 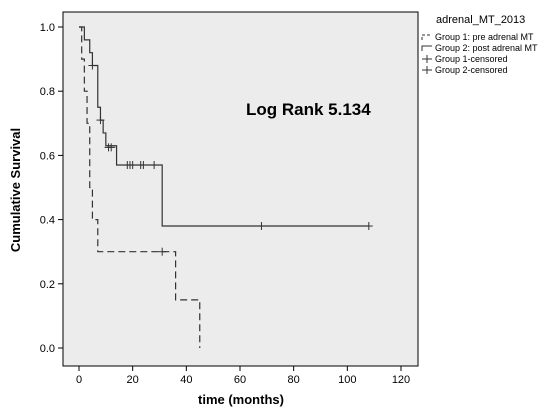 I want to click on legend-item: Group 1-censored, so click(x=465, y=59).